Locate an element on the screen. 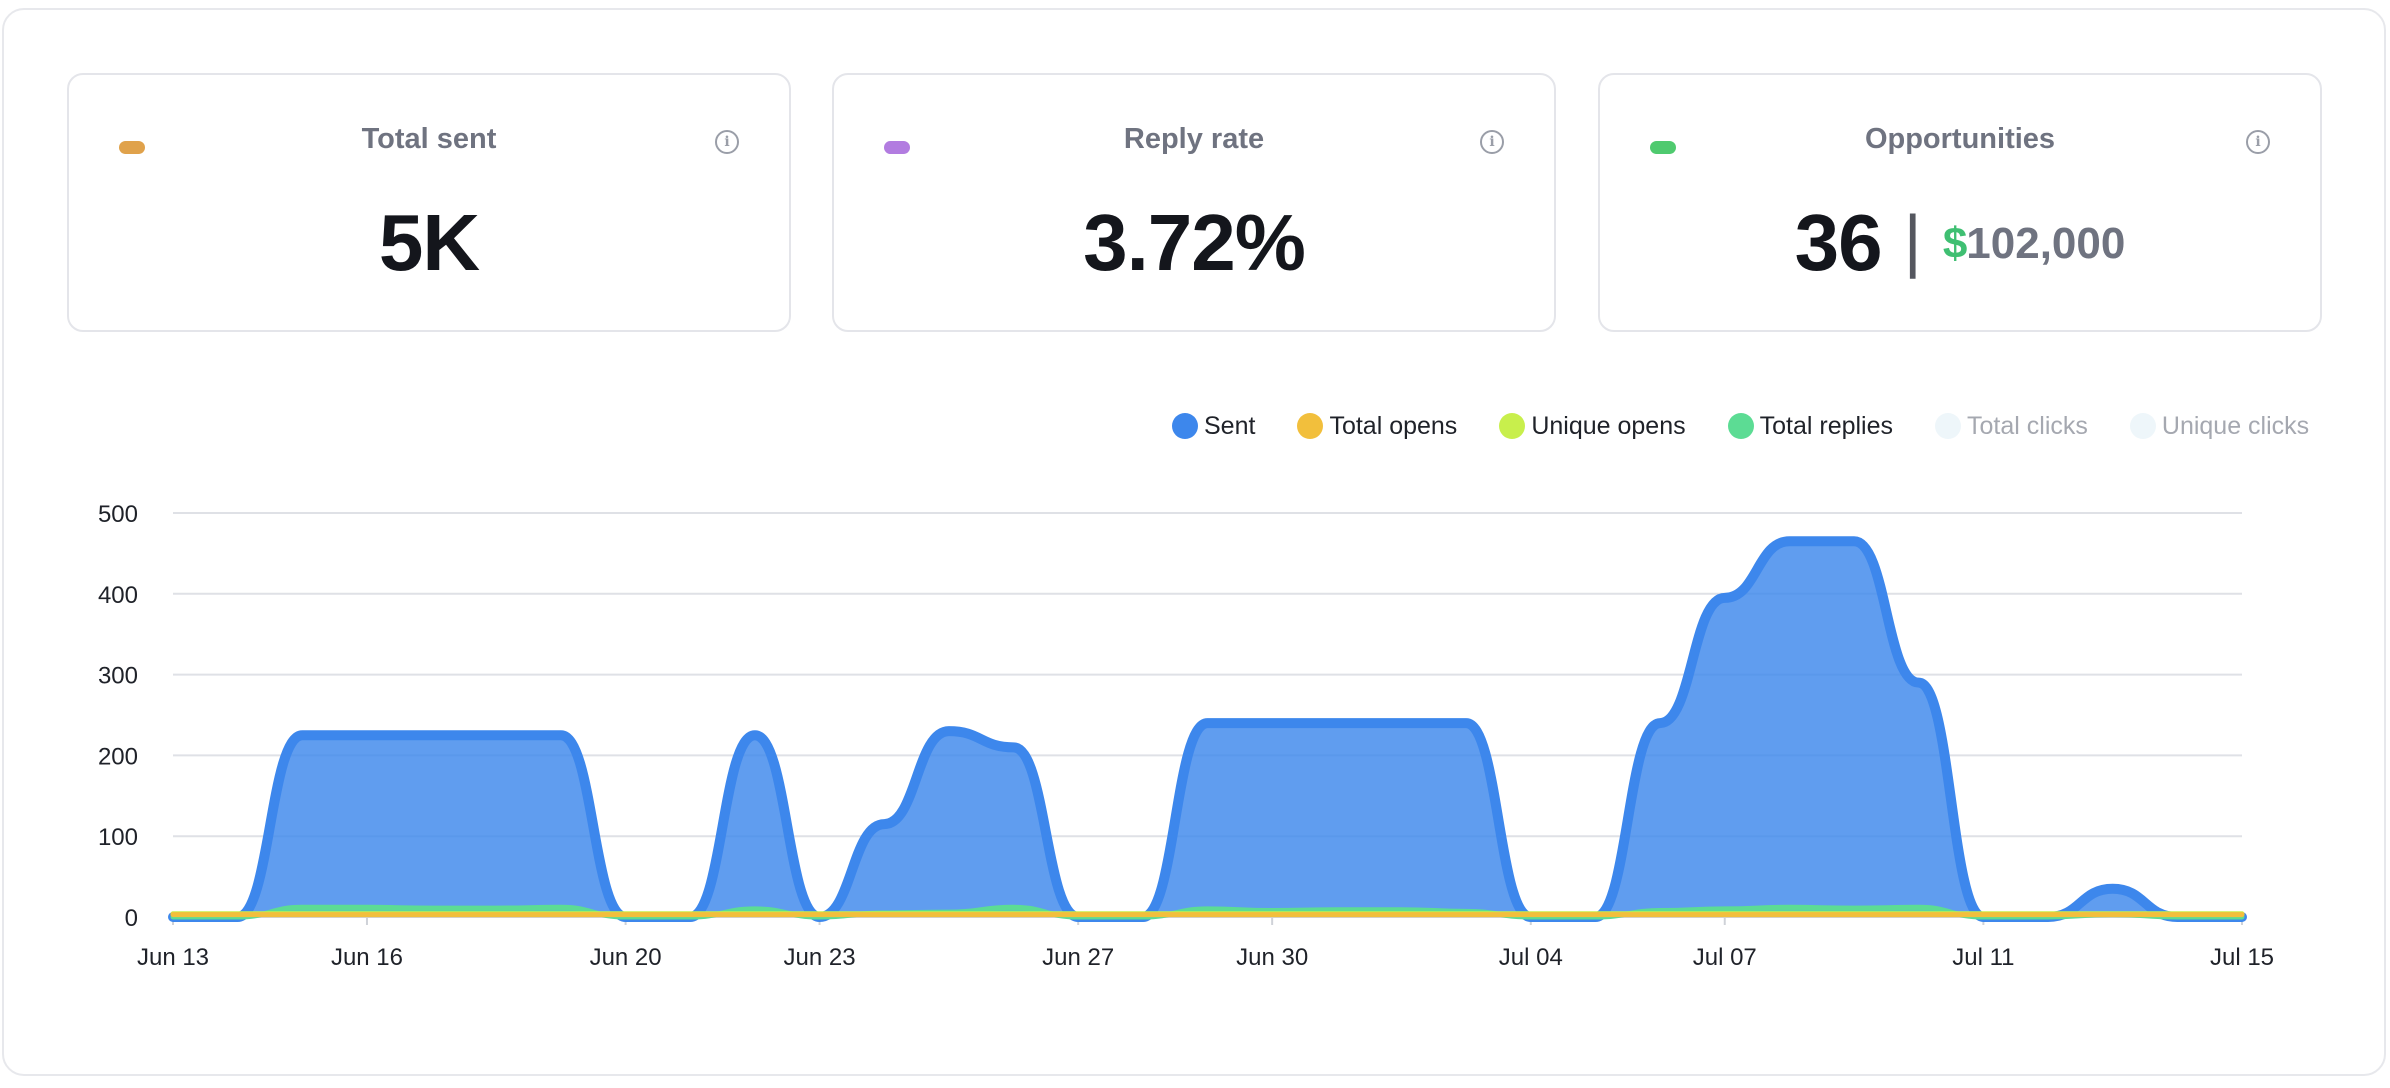 The image size is (2390, 1088). legend-label: Unique clicks is located at coordinates (2235, 425).